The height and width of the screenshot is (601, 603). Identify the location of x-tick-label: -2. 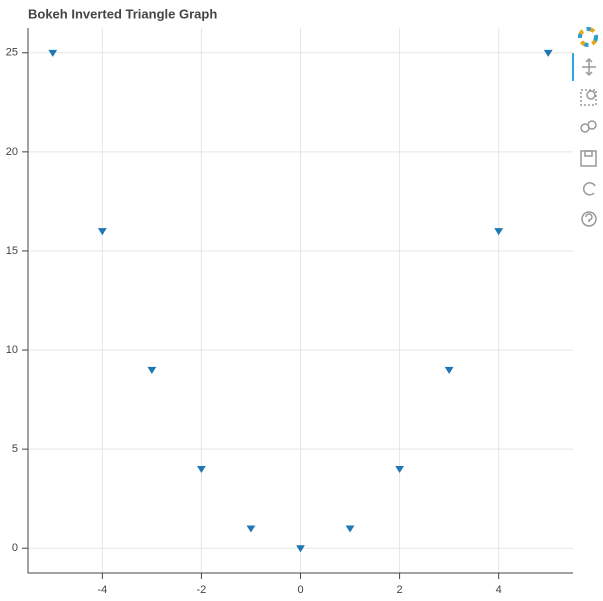
(202, 590).